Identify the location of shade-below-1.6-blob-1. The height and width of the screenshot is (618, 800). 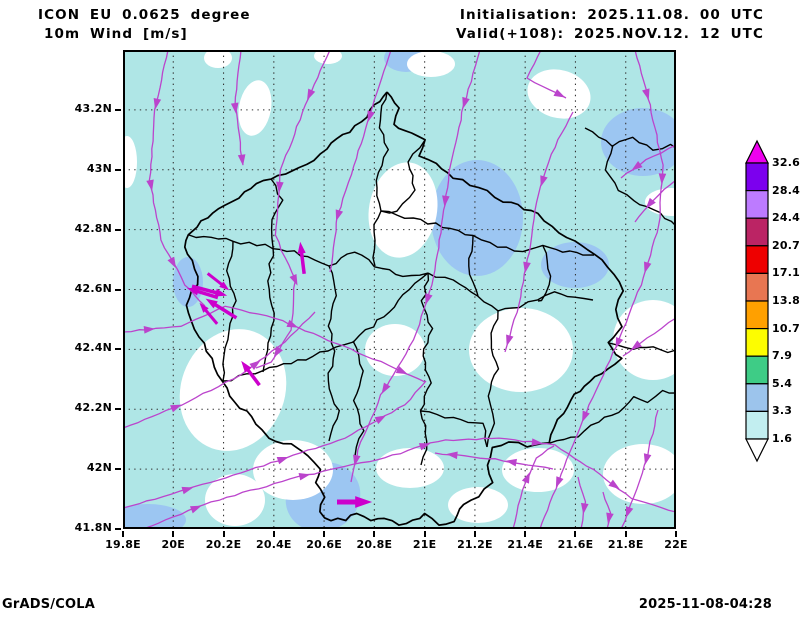
(218, 59).